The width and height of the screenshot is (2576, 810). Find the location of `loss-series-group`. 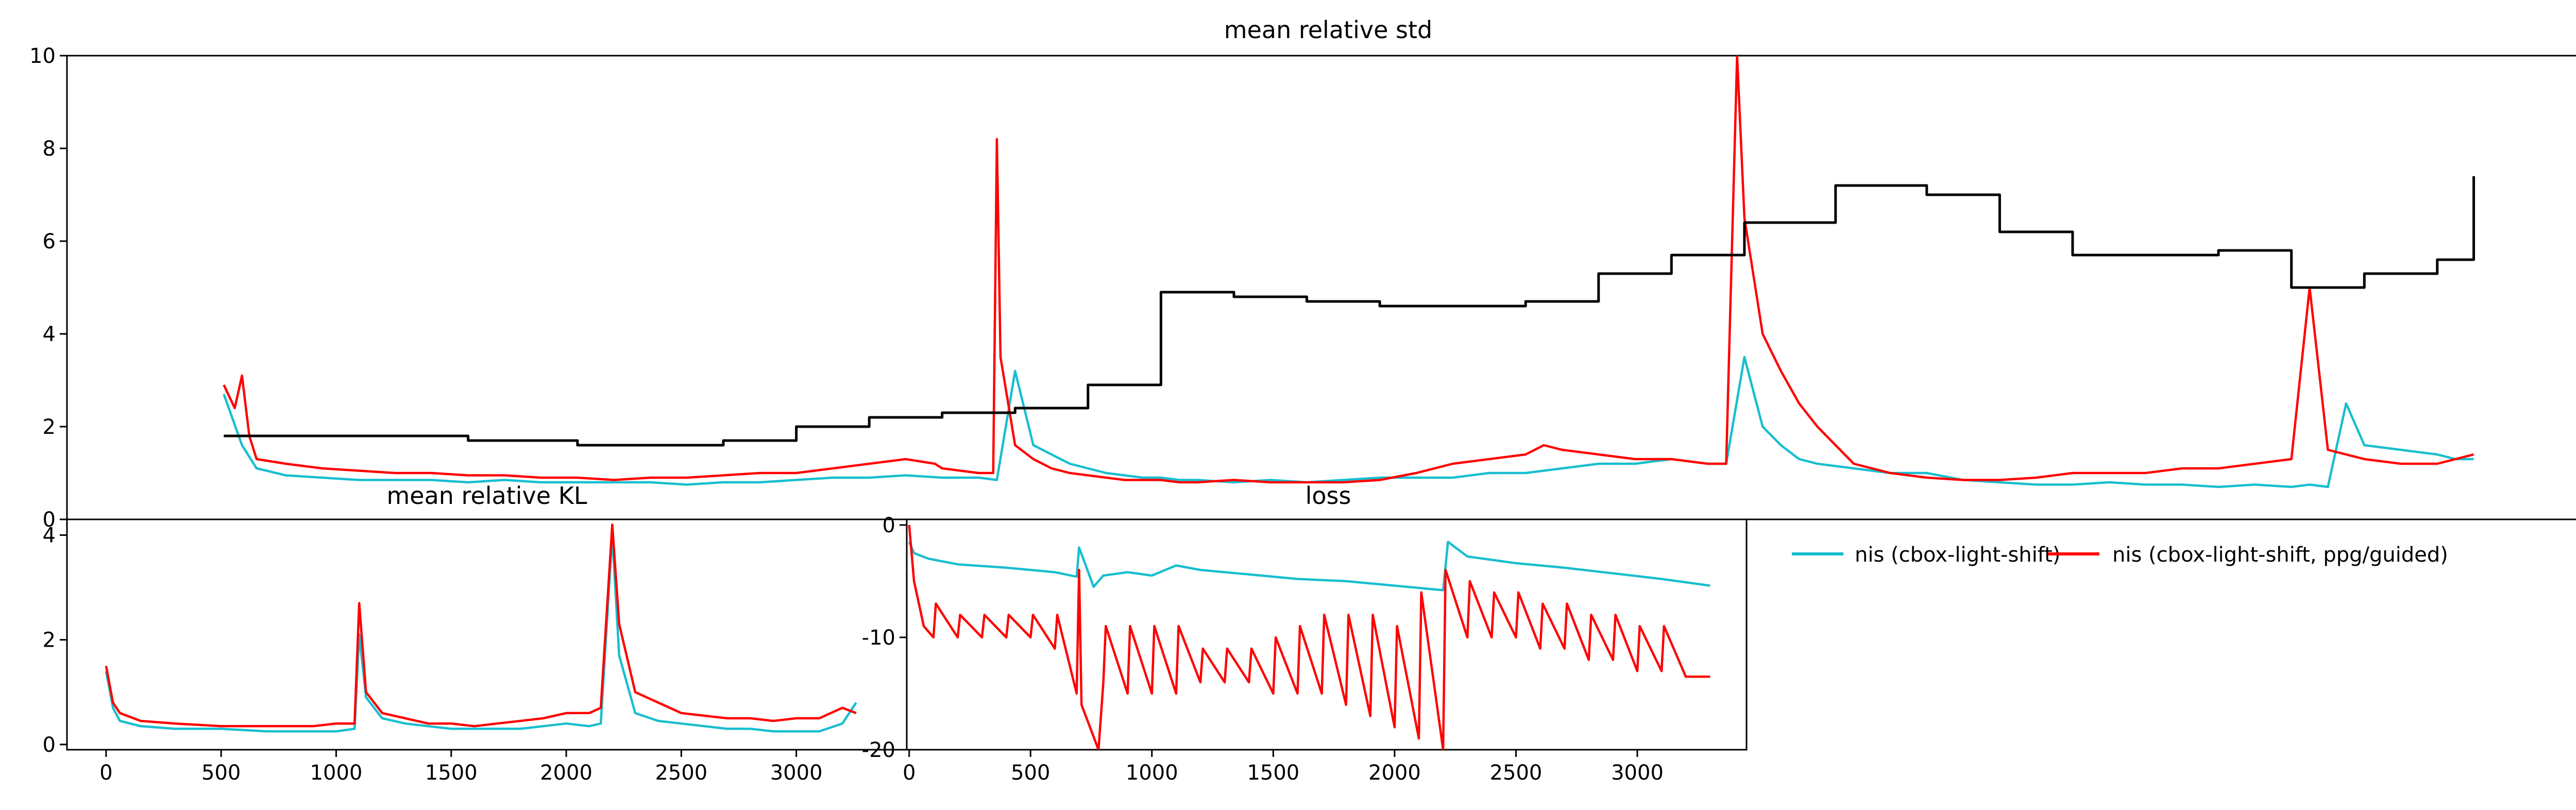

loss-series-group is located at coordinates (1309, 637).